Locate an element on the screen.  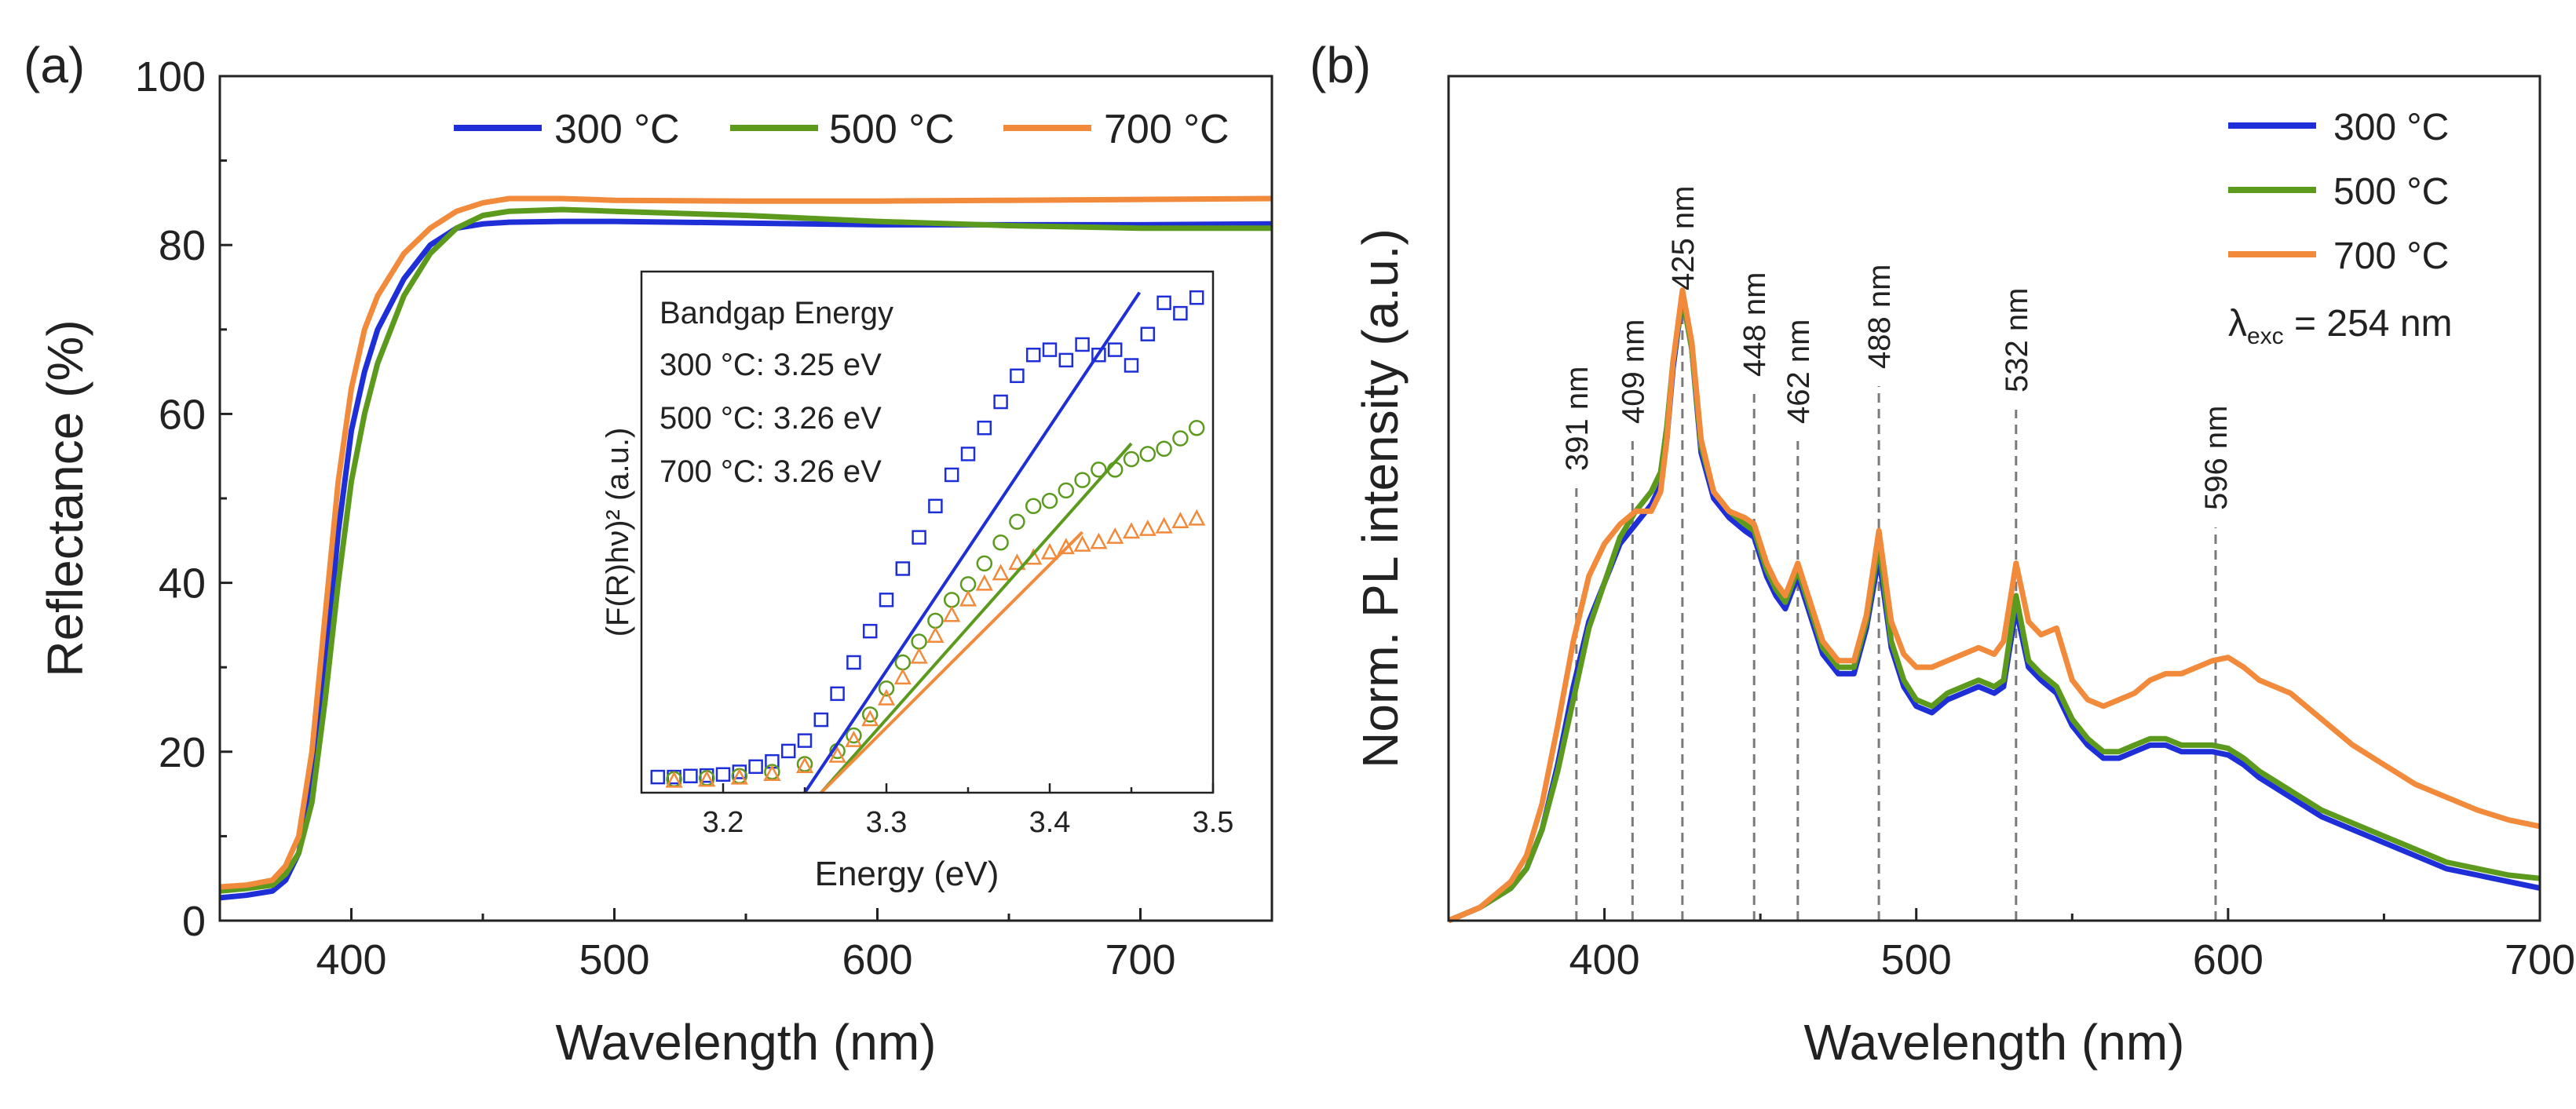
panel-a-ytick-label: 0 is located at coordinates (194, 921).